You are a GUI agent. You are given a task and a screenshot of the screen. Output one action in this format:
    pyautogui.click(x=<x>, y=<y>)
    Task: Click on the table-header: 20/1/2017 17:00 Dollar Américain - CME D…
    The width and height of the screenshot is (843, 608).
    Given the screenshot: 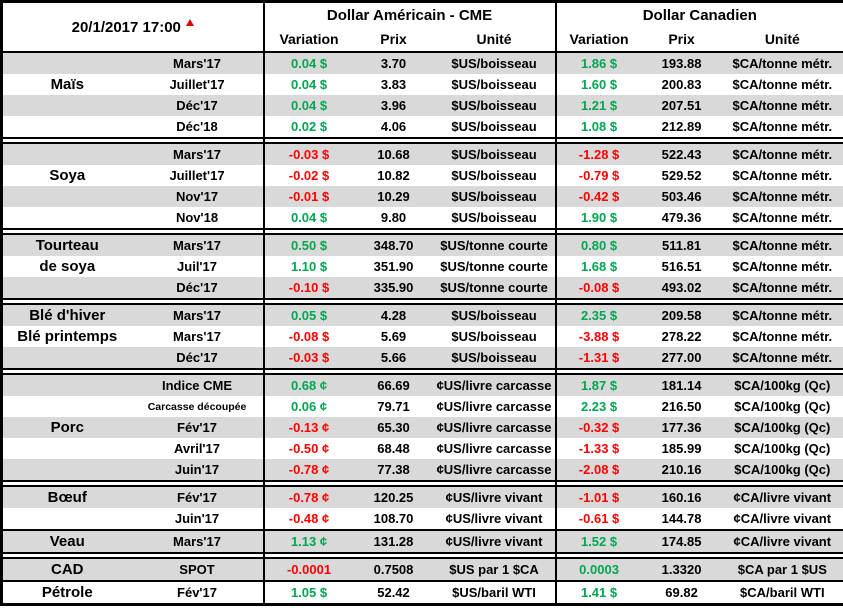 What is the action you would take?
    pyautogui.click(x=422, y=27)
    